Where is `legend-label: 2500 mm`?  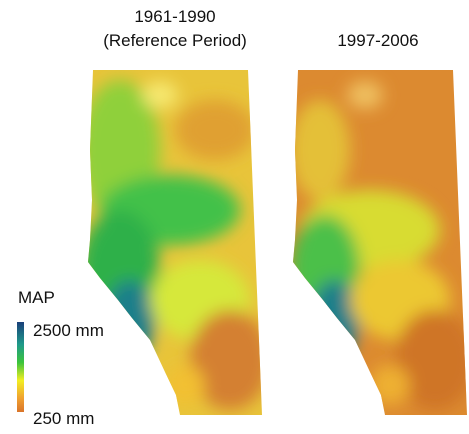
legend-label: 2500 mm is located at coordinates (68, 330).